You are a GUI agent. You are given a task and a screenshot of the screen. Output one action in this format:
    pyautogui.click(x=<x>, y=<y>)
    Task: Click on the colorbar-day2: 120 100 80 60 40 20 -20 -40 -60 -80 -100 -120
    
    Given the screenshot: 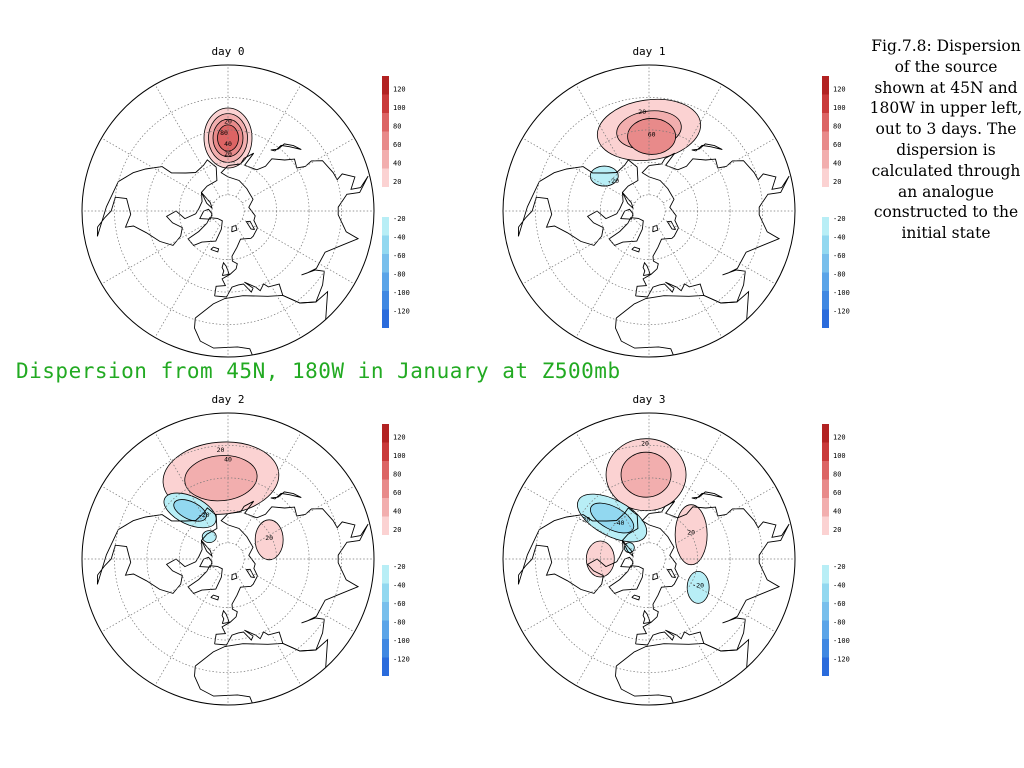 What is the action you would take?
    pyautogui.click(x=412, y=559)
    